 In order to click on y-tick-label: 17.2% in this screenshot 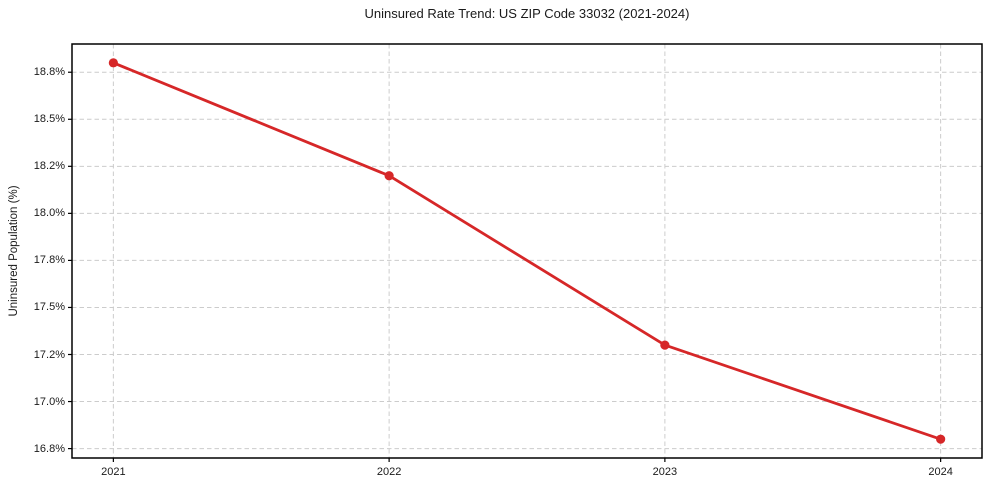, I will do `click(49, 354)`.